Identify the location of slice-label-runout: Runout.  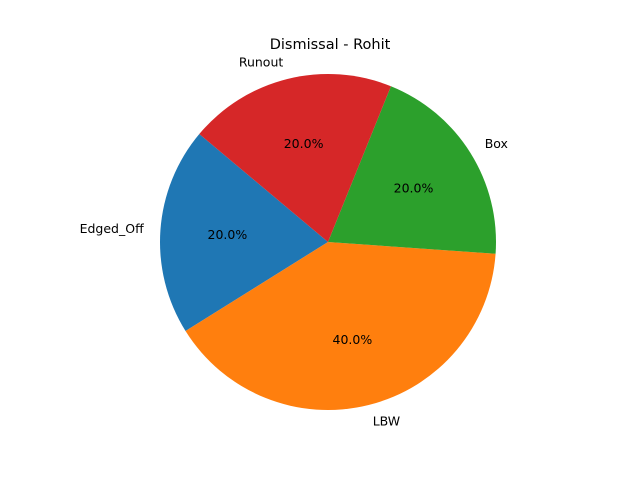
(261, 62).